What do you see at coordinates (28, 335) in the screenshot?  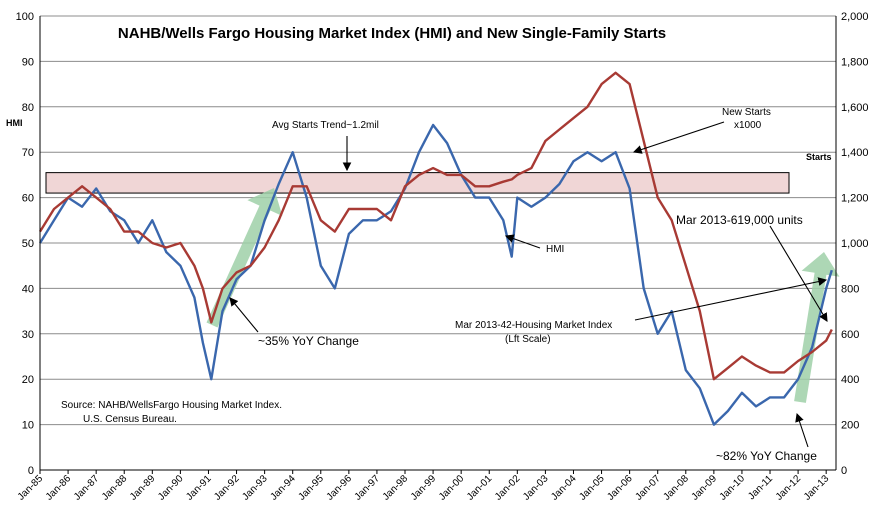 I see `y-left-tick-label: 30` at bounding box center [28, 335].